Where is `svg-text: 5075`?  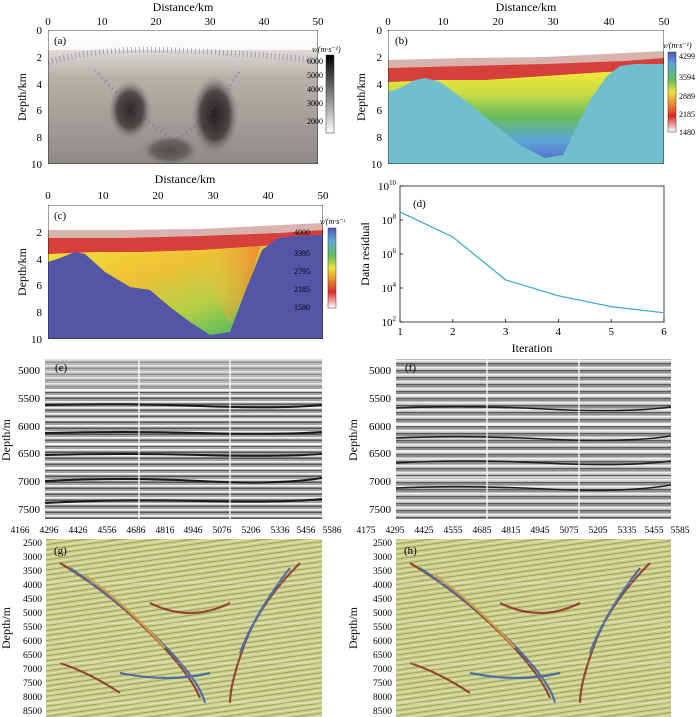
svg-text: 5075 is located at coordinates (569, 531).